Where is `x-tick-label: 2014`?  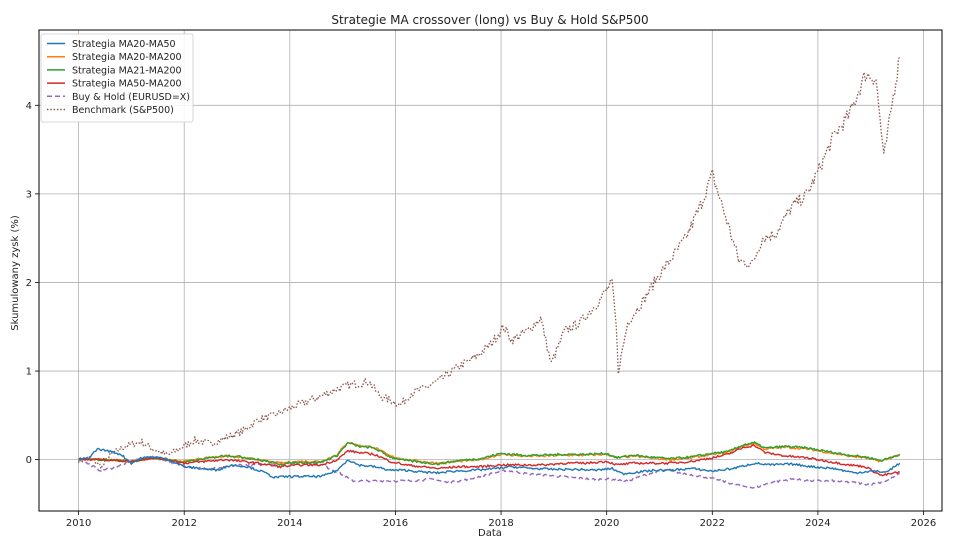 x-tick-label: 2014 is located at coordinates (289, 523).